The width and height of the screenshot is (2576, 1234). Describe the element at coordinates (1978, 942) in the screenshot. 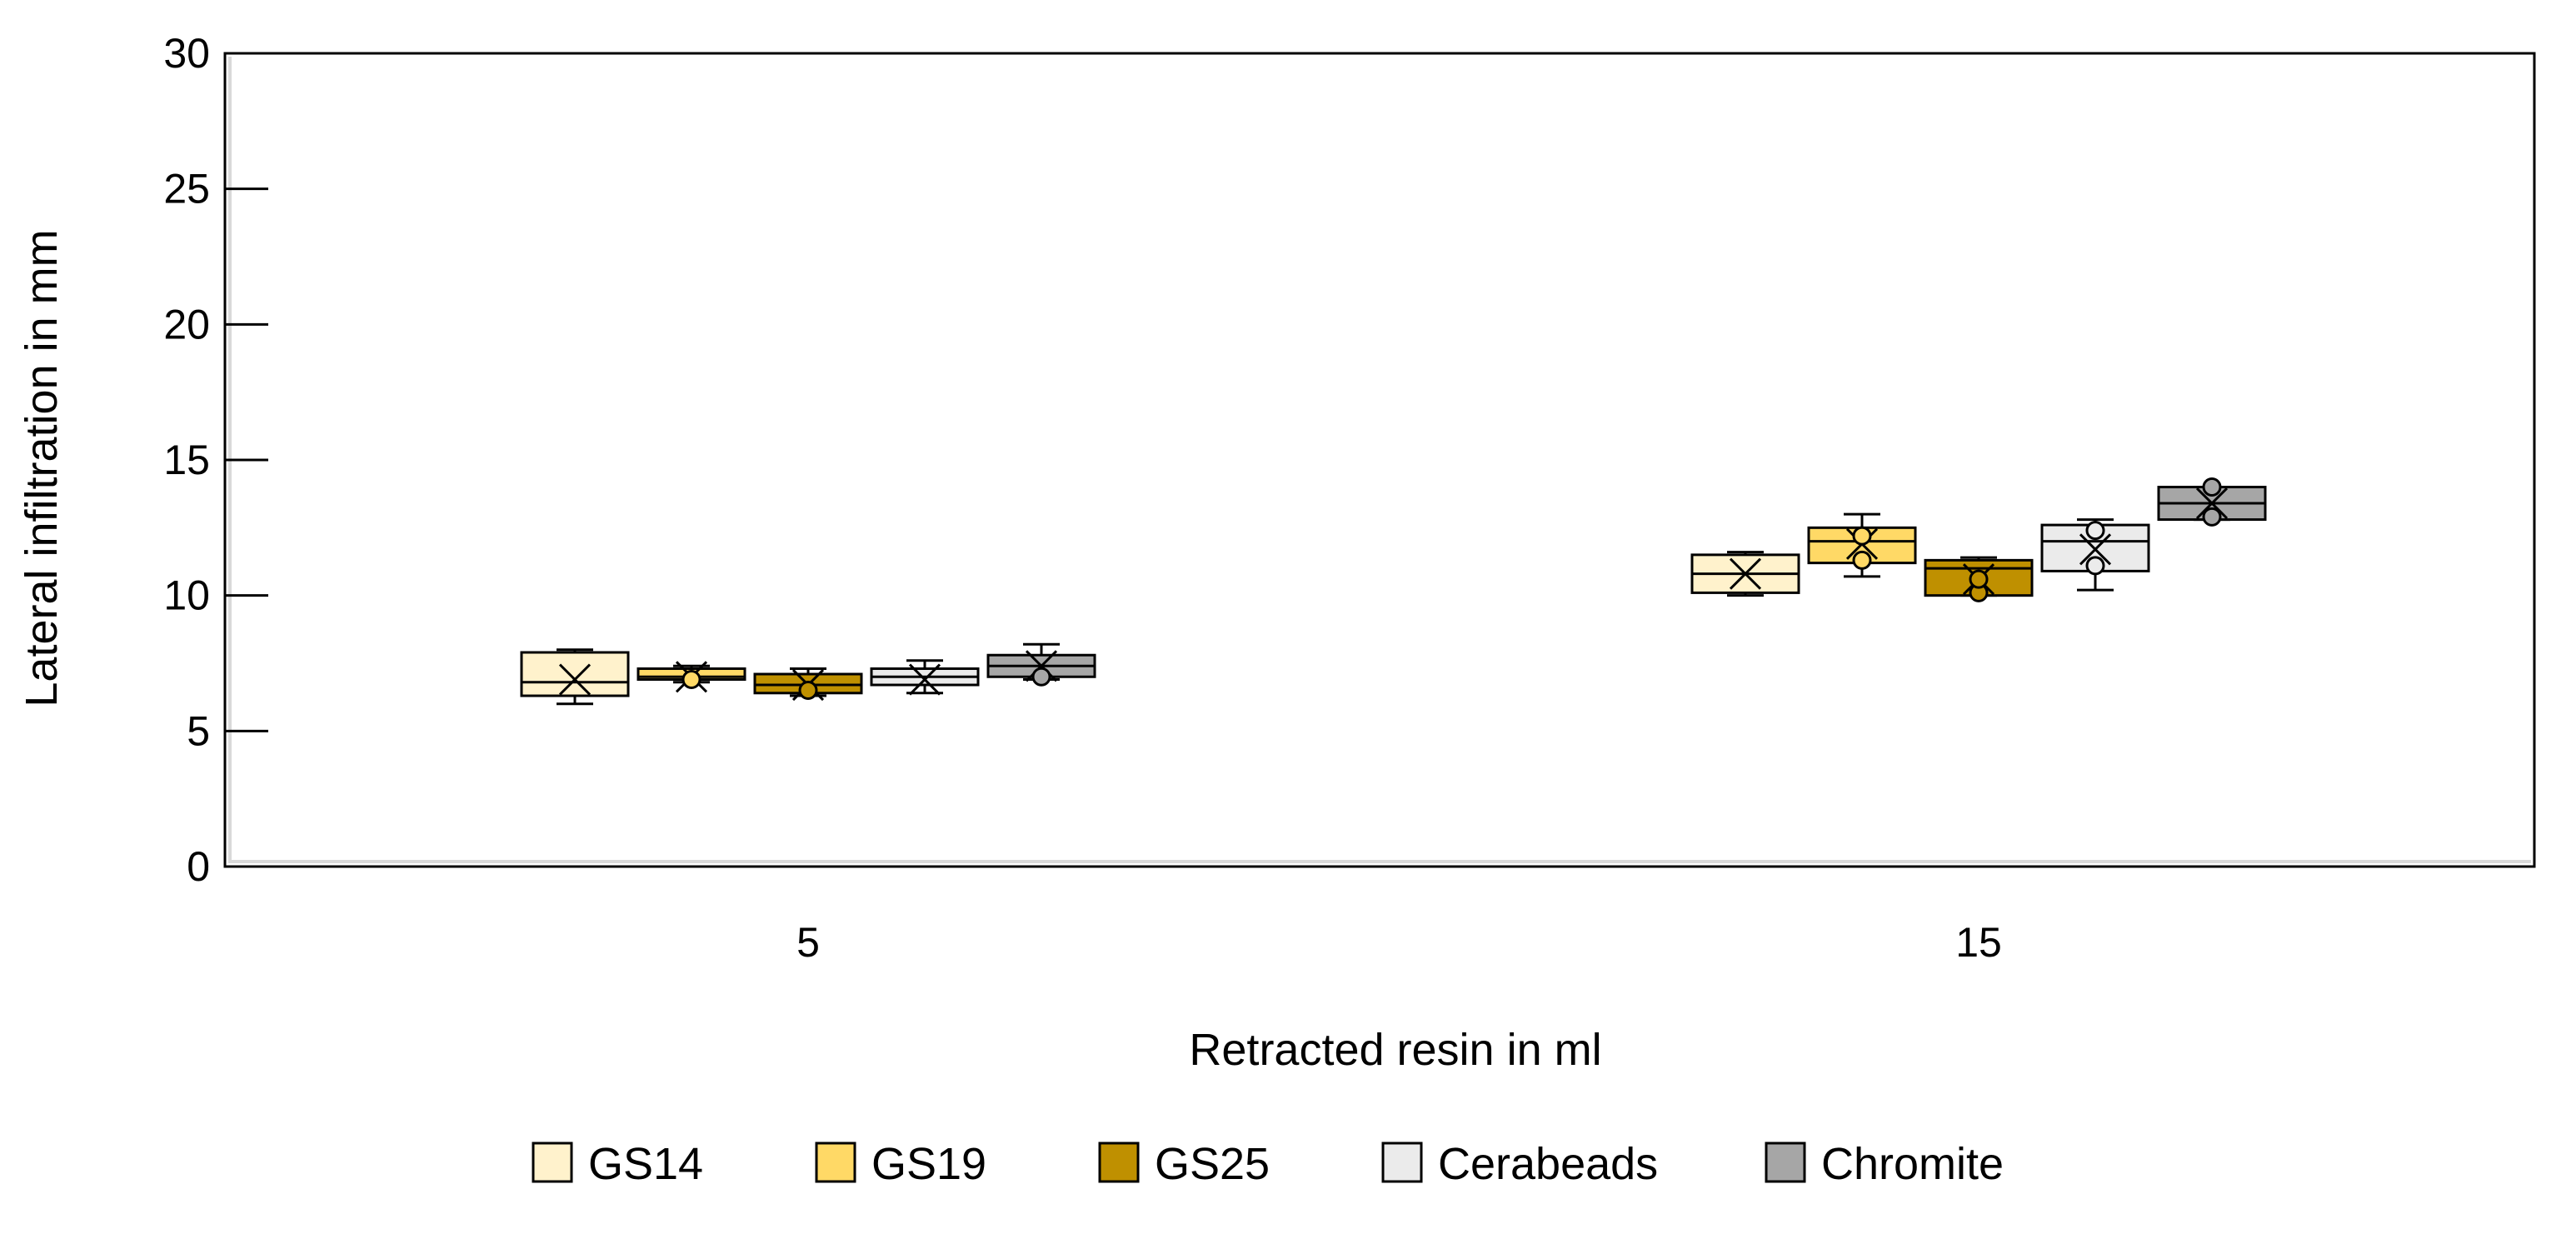

I see `x-tick-label: 15` at that location.